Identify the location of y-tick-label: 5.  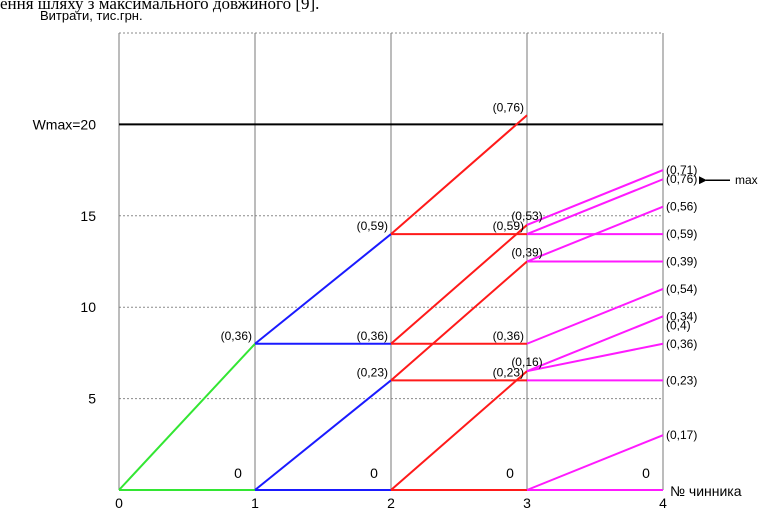
(92, 399).